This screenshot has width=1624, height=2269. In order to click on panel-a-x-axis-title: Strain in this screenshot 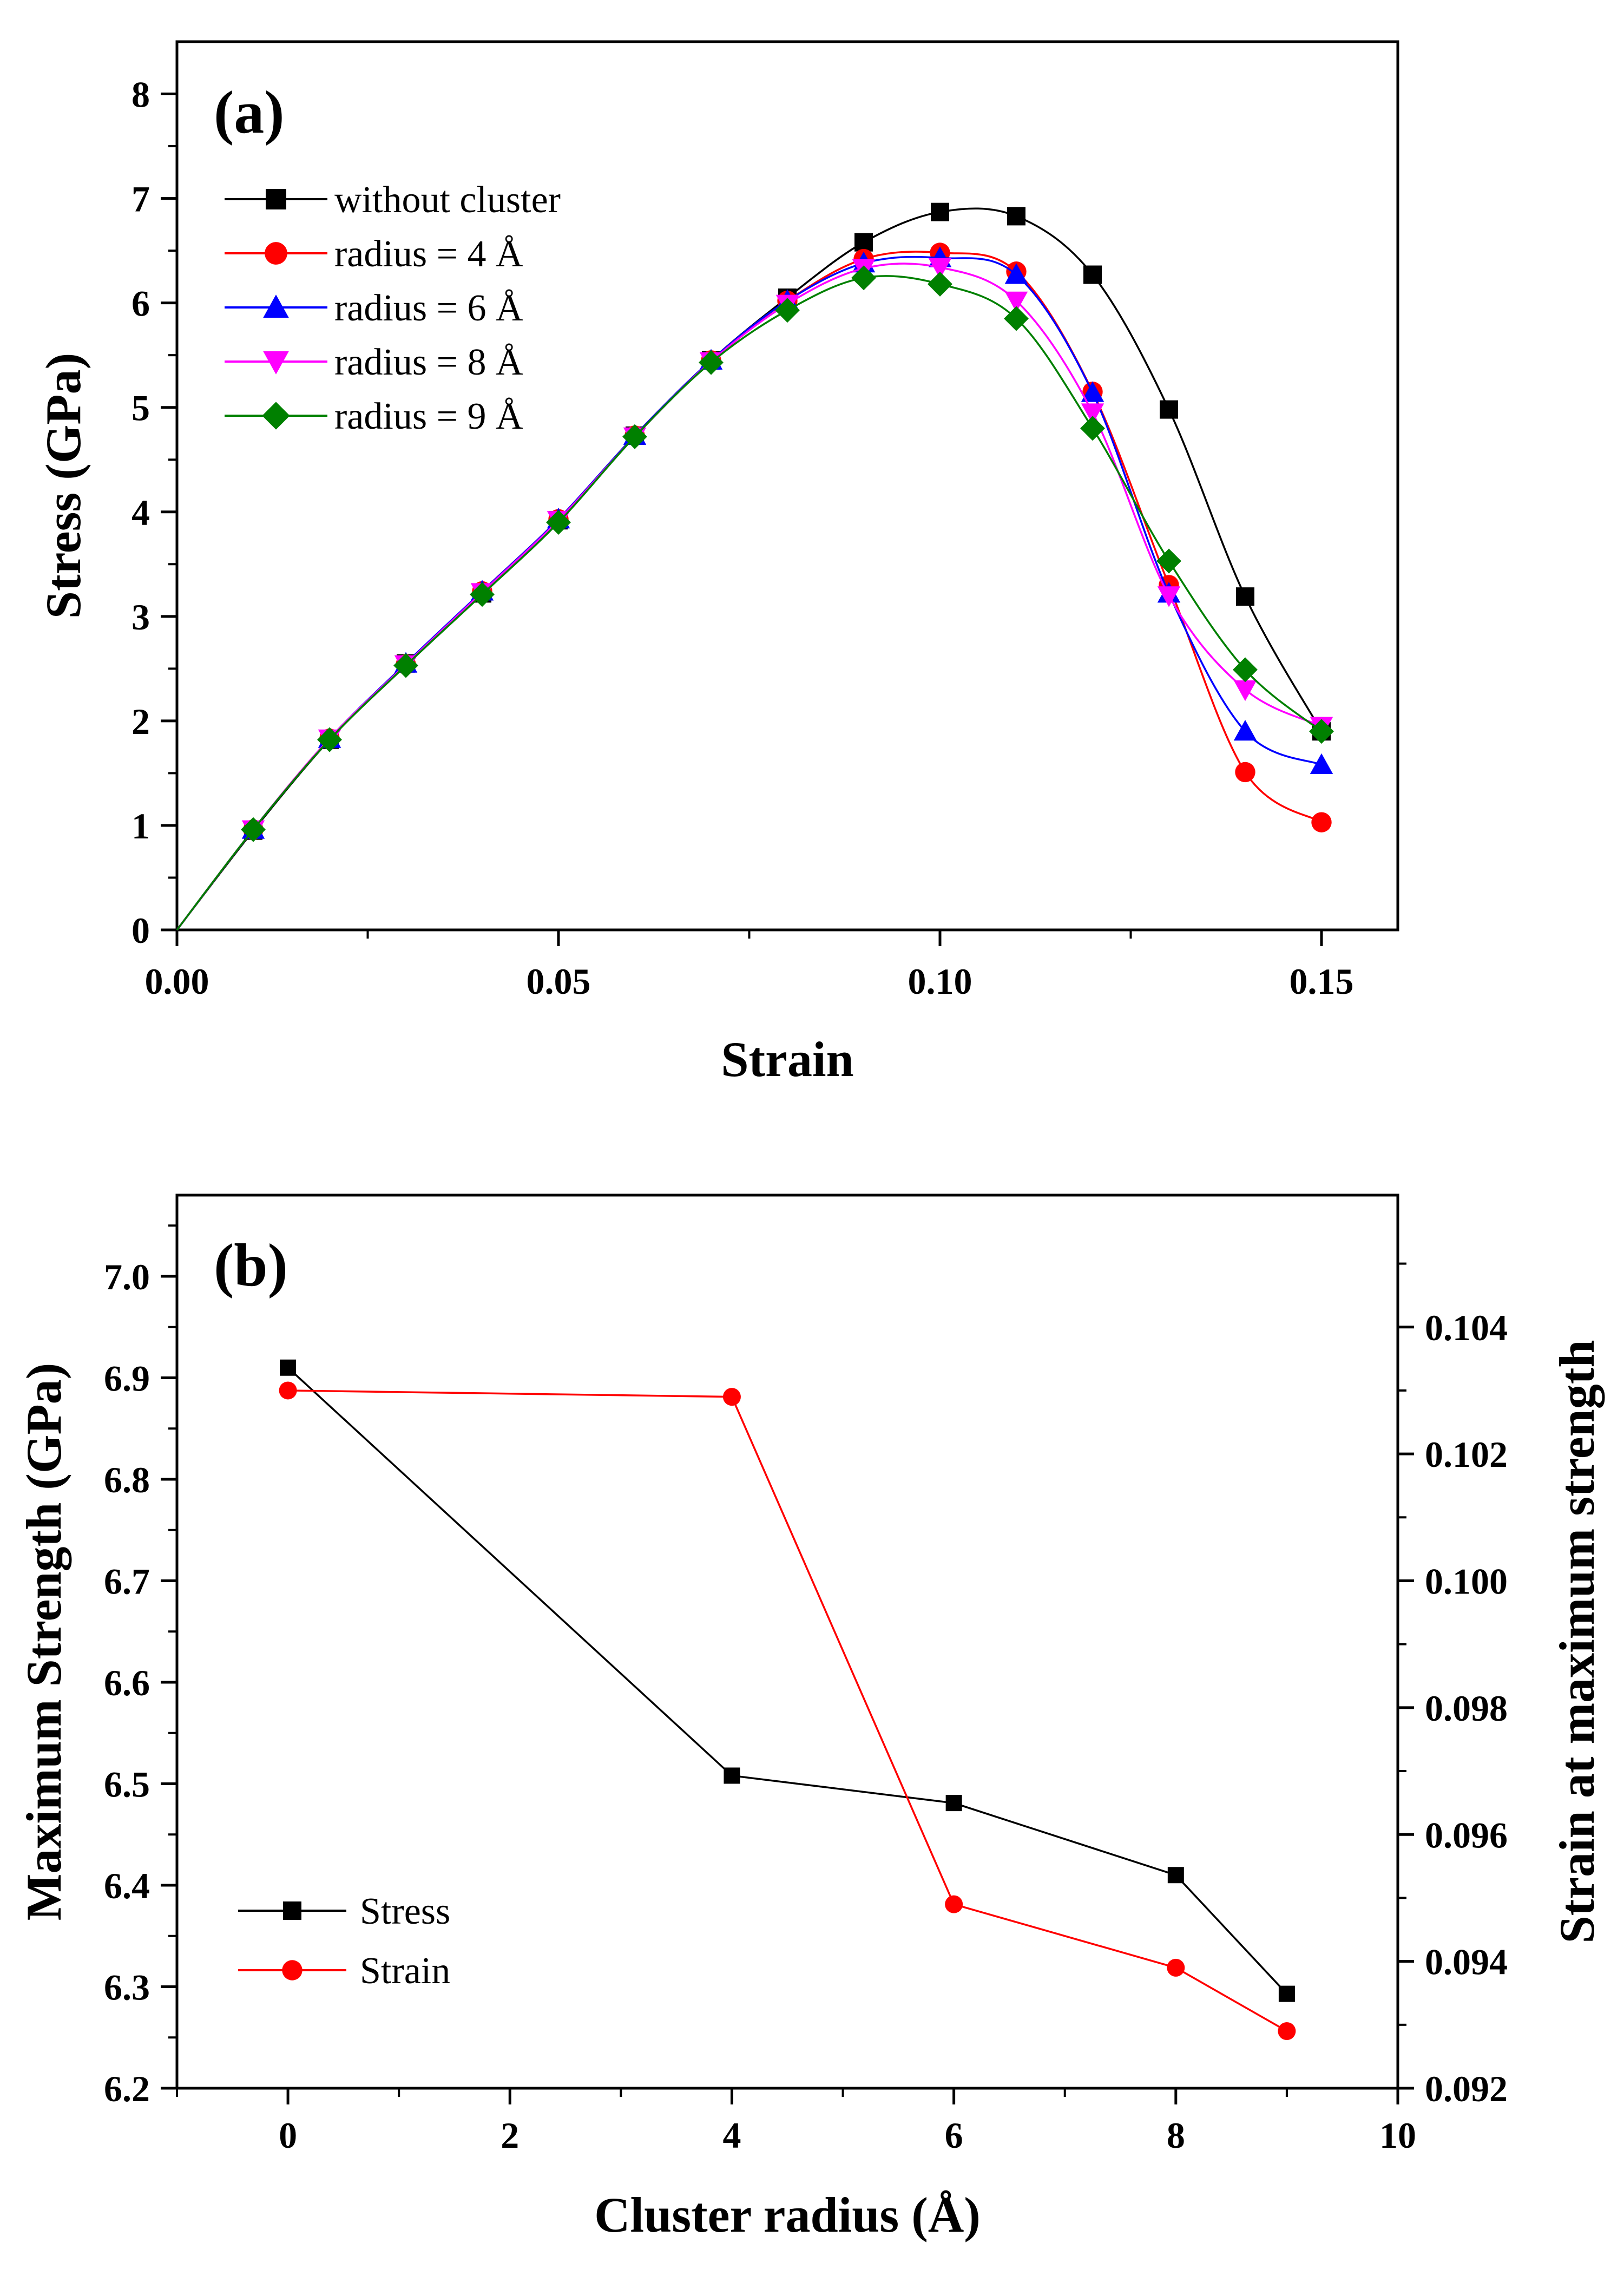, I will do `click(787, 1059)`.